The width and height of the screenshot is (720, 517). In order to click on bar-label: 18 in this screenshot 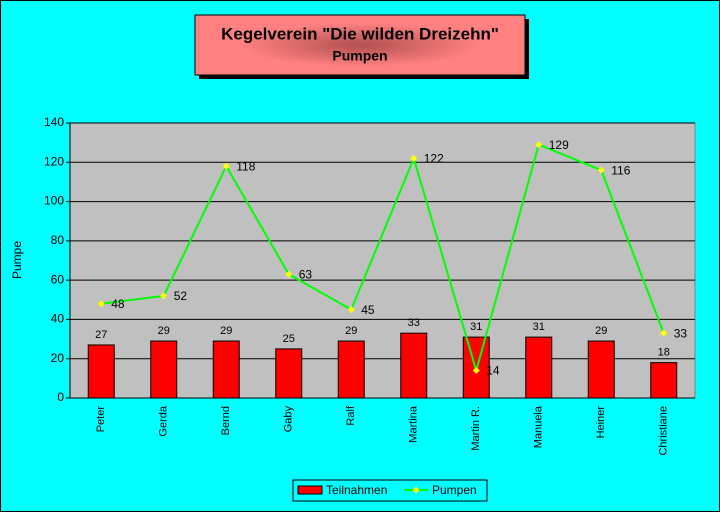, I will do `click(664, 353)`.